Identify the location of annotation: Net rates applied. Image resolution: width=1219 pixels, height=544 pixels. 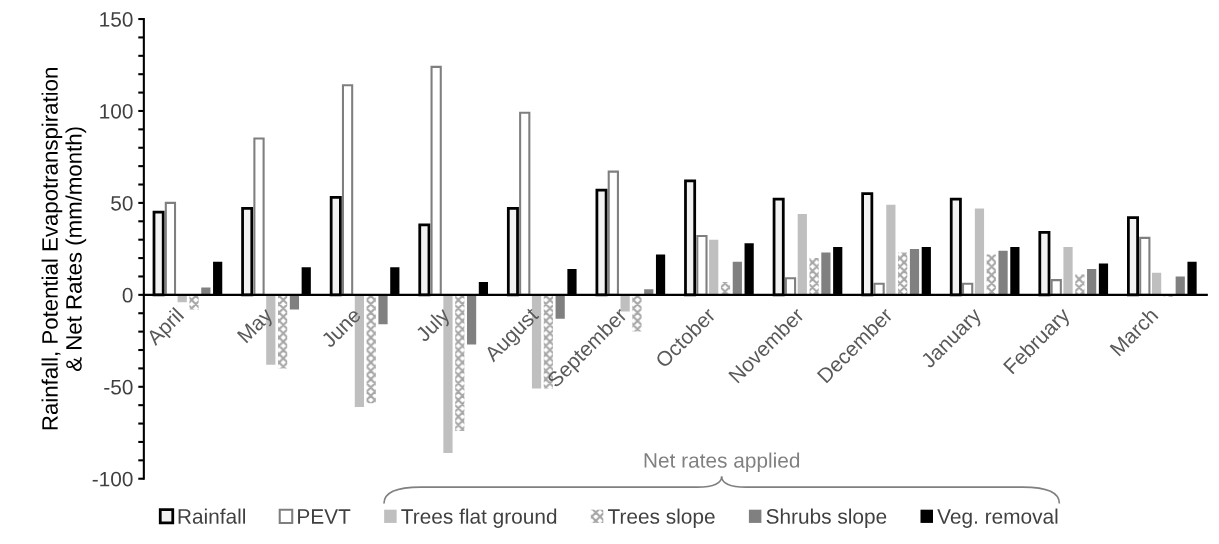
(722, 462).